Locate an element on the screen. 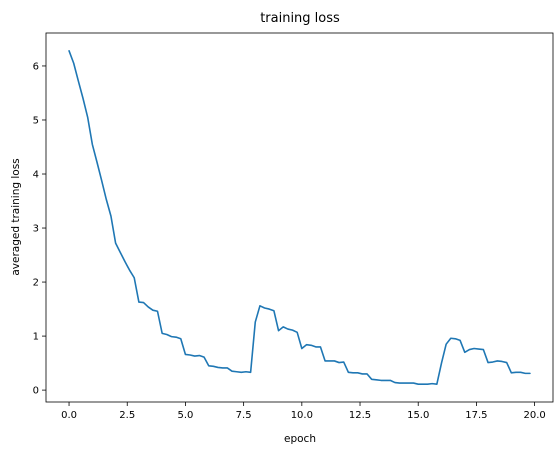  x-tick-label: 5.0 is located at coordinates (185, 415).